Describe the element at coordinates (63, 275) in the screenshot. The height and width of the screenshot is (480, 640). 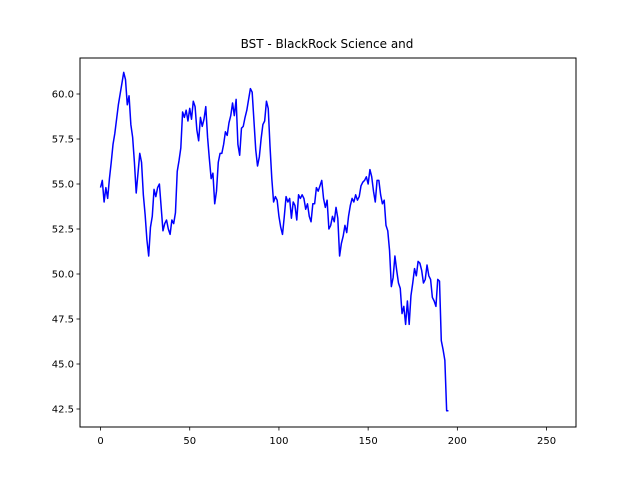
I see `y-tick-label: 50.0` at that location.